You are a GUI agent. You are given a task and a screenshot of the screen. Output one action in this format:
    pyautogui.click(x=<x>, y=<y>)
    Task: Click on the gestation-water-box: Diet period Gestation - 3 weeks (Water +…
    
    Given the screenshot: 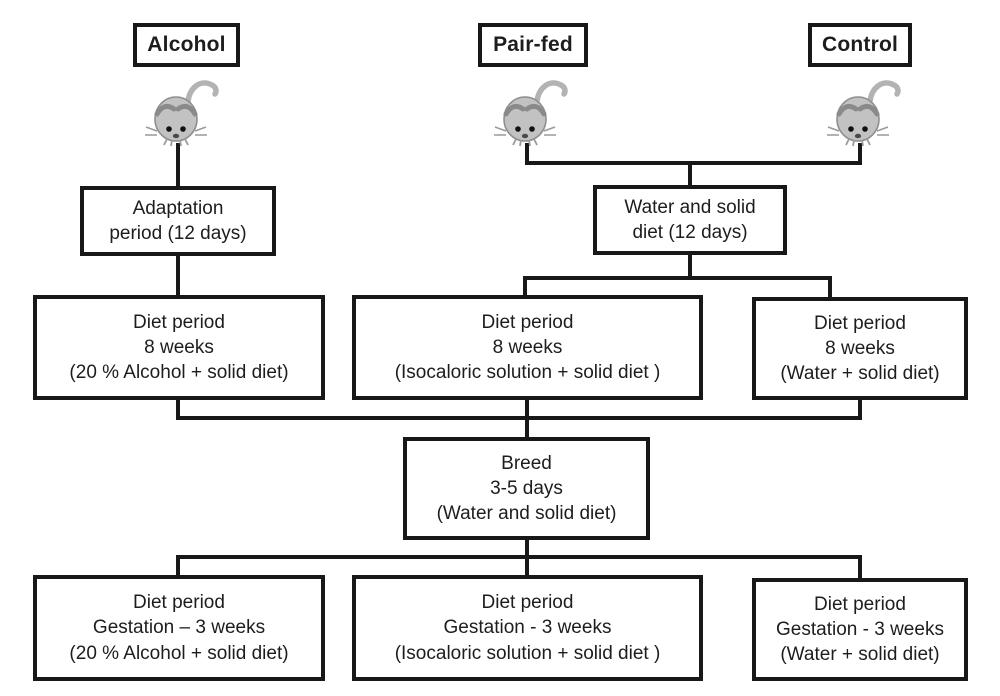 What is the action you would take?
    pyautogui.click(x=860, y=629)
    